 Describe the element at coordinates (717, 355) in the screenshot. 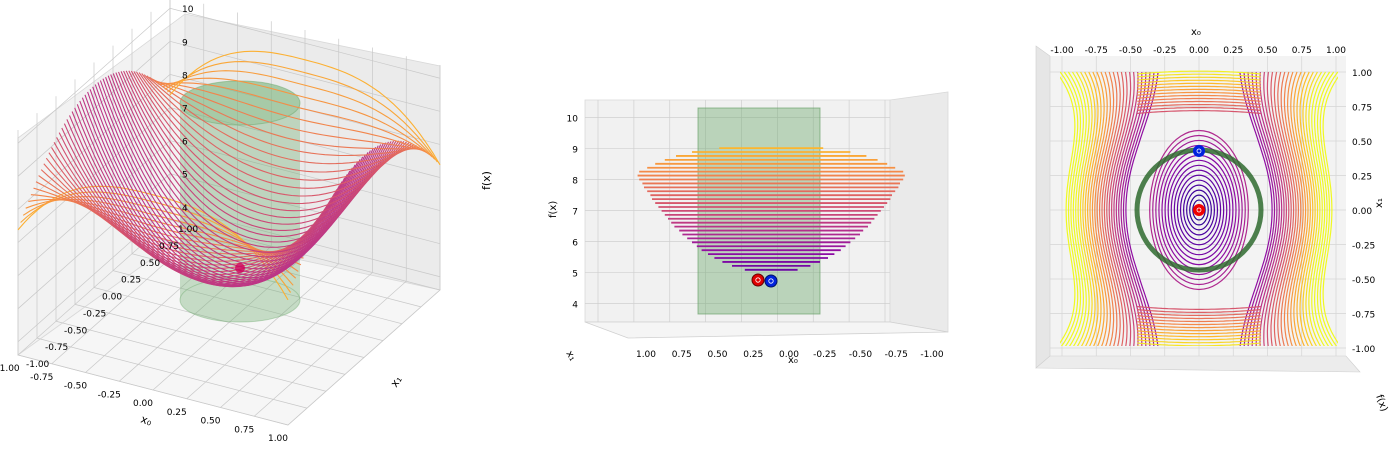

I see `x0-tick-label: 0.50` at that location.